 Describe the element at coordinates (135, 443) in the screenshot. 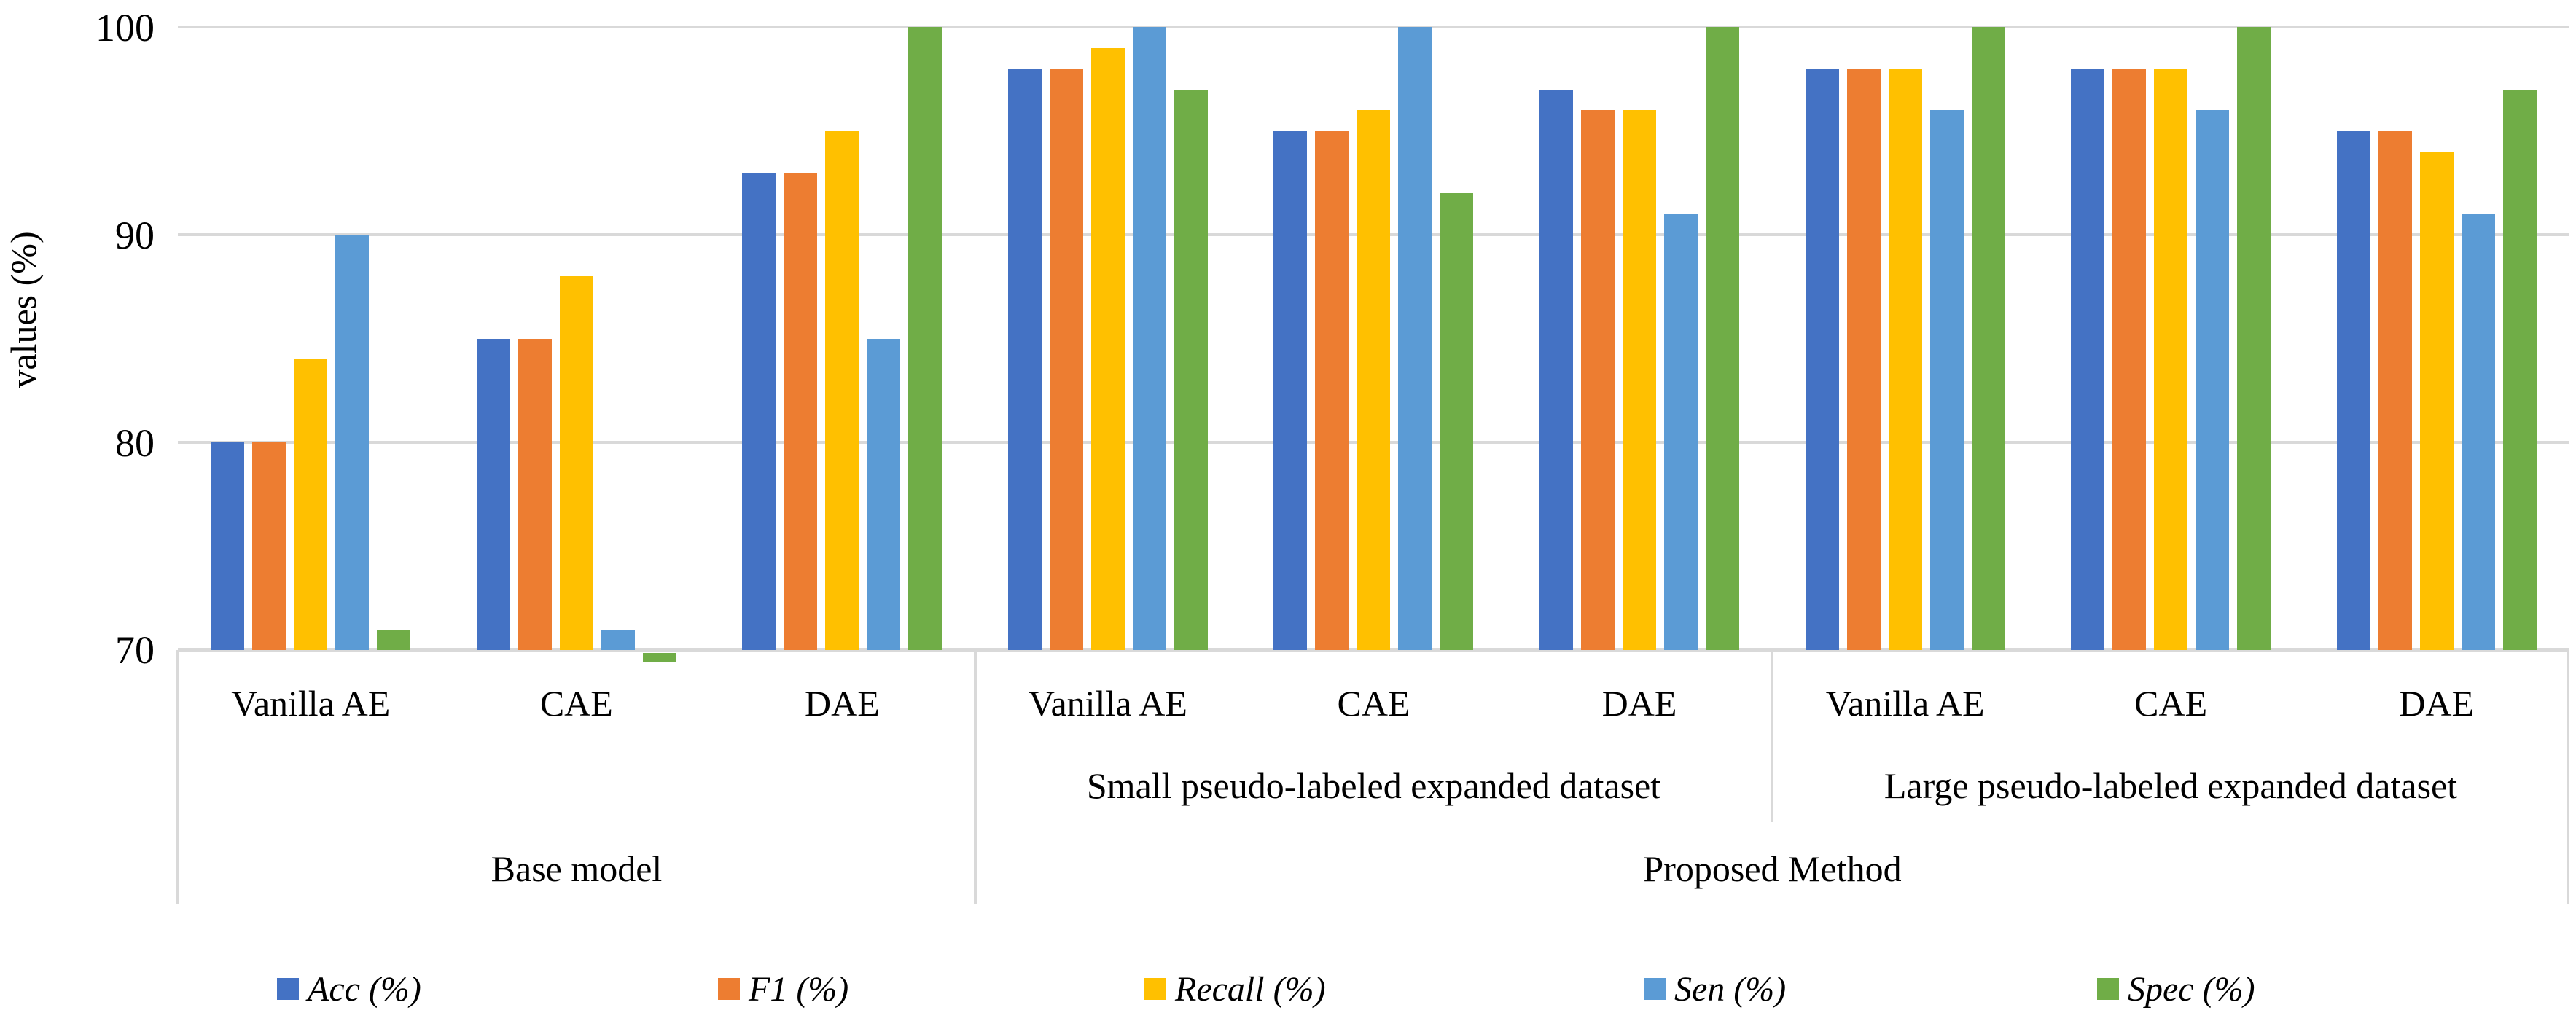

I see `y-tick-80: 80` at that location.